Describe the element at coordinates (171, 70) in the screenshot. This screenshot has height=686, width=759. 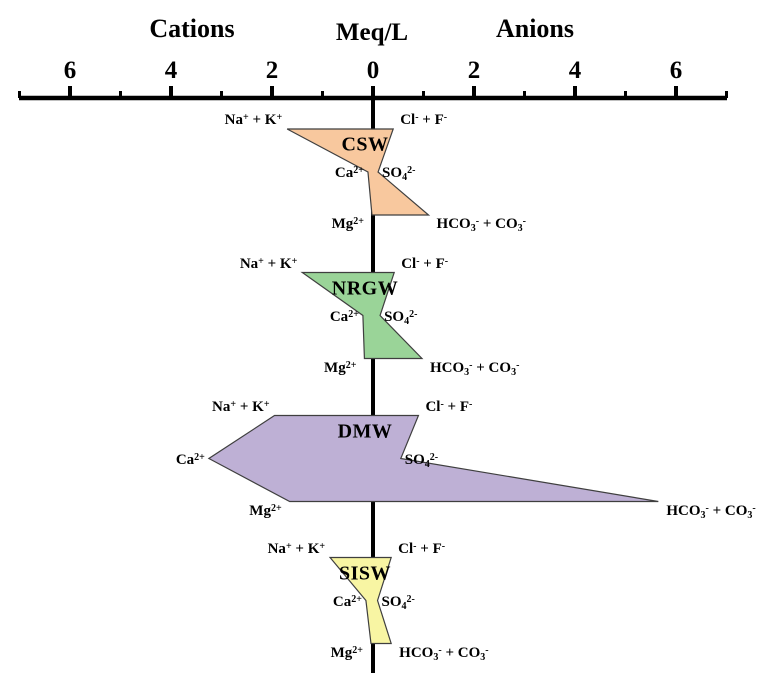
I see `axis-tick-label-left-4: 4` at that location.